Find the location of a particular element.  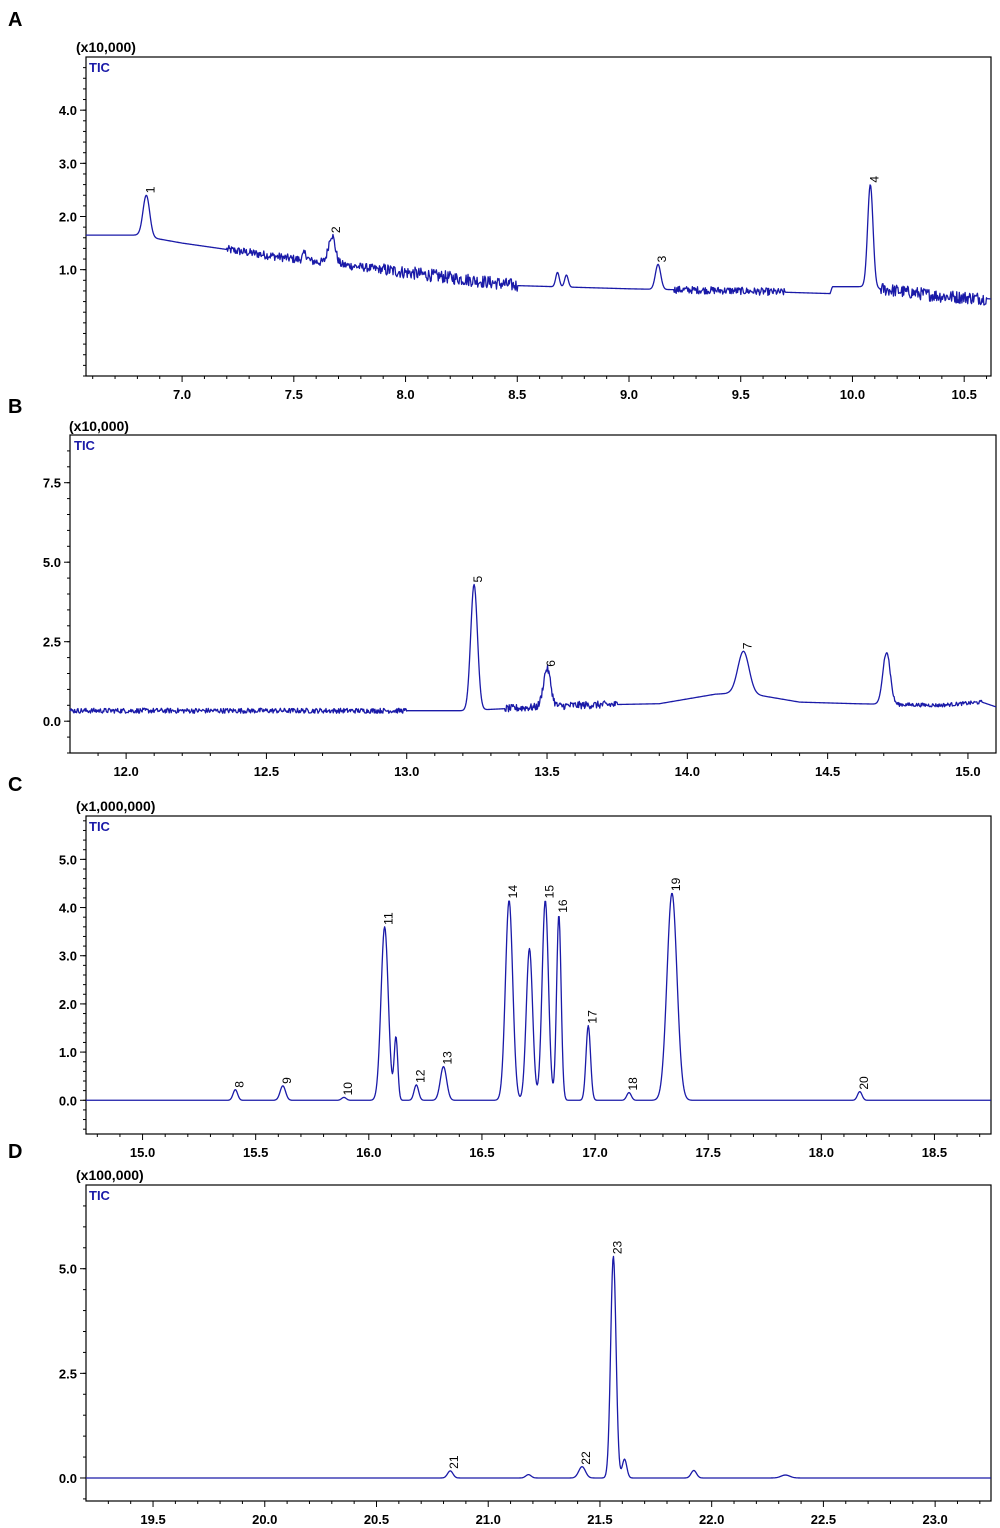

x-tick-label-d: 22.5 is located at coordinates (823, 1519).